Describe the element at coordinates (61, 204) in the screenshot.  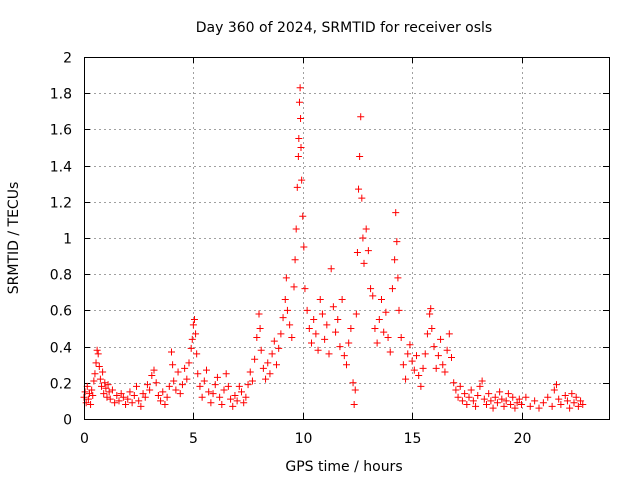
I see `y-tick-label: 1.2` at that location.